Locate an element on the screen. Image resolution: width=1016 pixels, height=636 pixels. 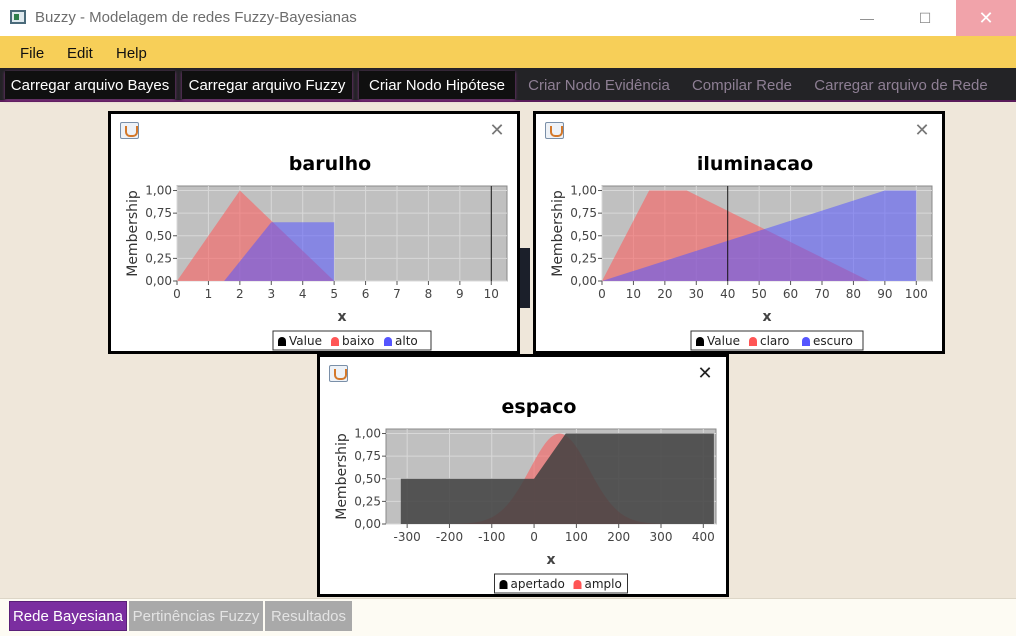
series-alto is located at coordinates (279, 251).